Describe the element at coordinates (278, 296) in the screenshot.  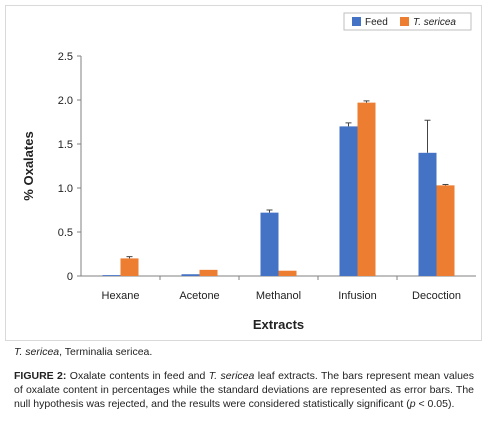
I see `x-tick-label: Methanol` at that location.